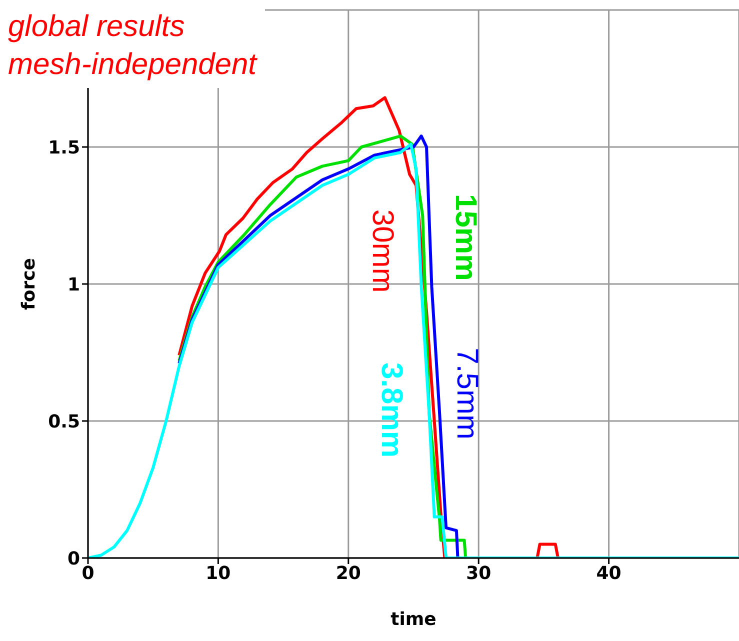 This screenshot has width=739, height=641. I want to click on text: 7.5mm, so click(467, 394).